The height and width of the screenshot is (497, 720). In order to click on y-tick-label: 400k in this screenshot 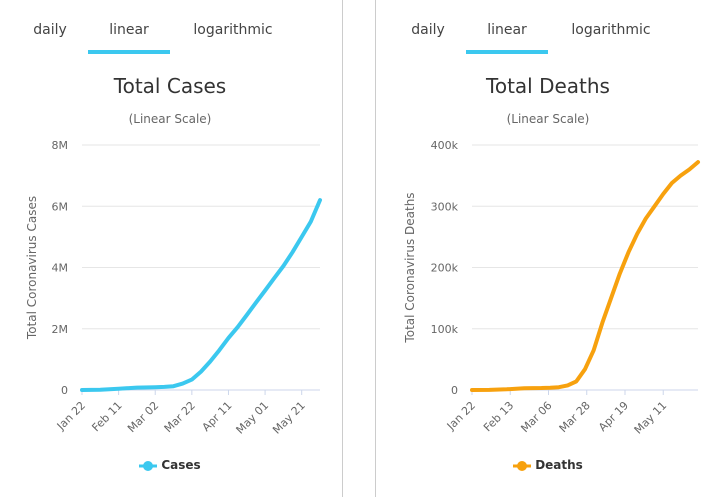, I will do `click(445, 145)`.